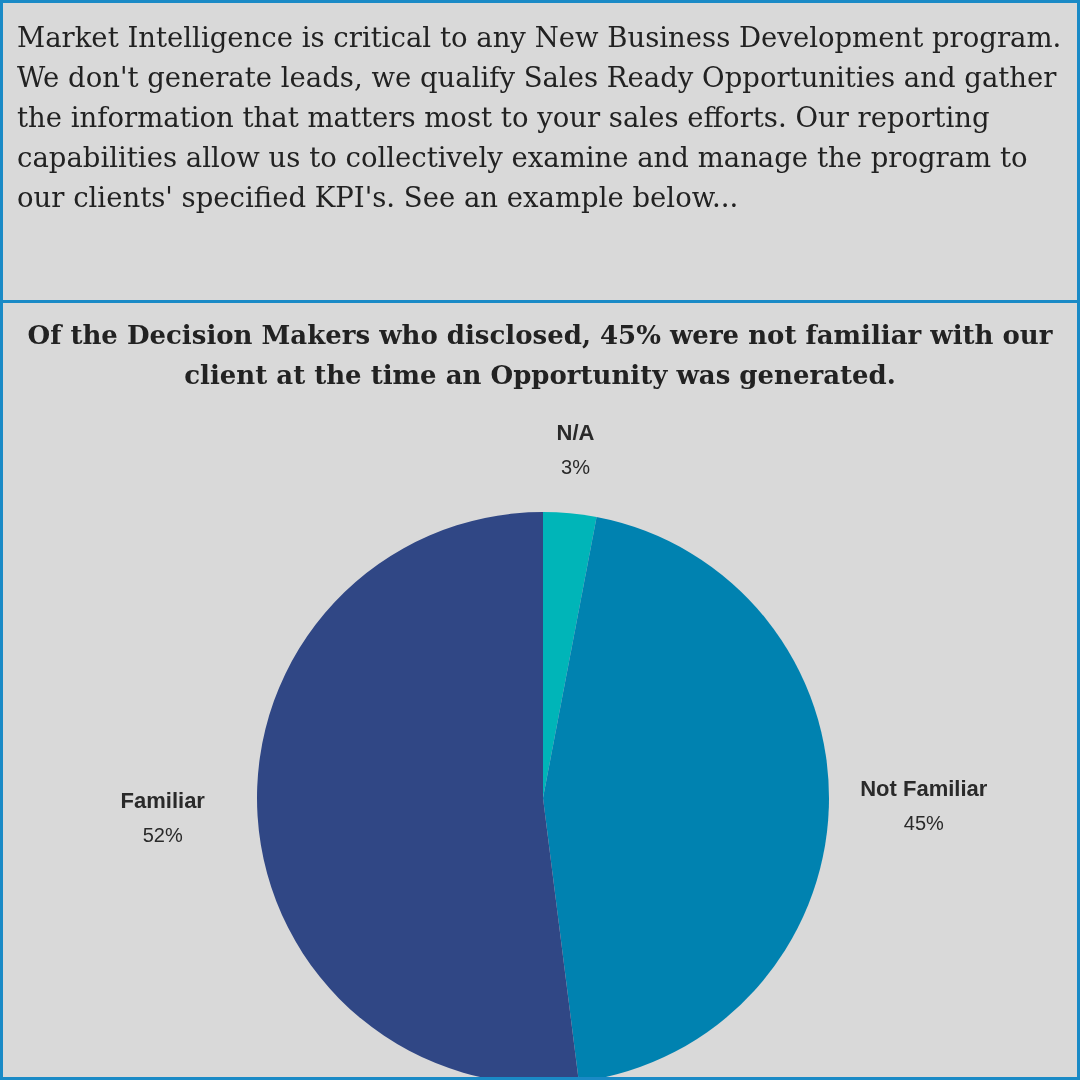 Image resolution: width=1080 pixels, height=1080 pixels. What do you see at coordinates (924, 788) in the screenshot?
I see `slice-label: Not Familiar` at bounding box center [924, 788].